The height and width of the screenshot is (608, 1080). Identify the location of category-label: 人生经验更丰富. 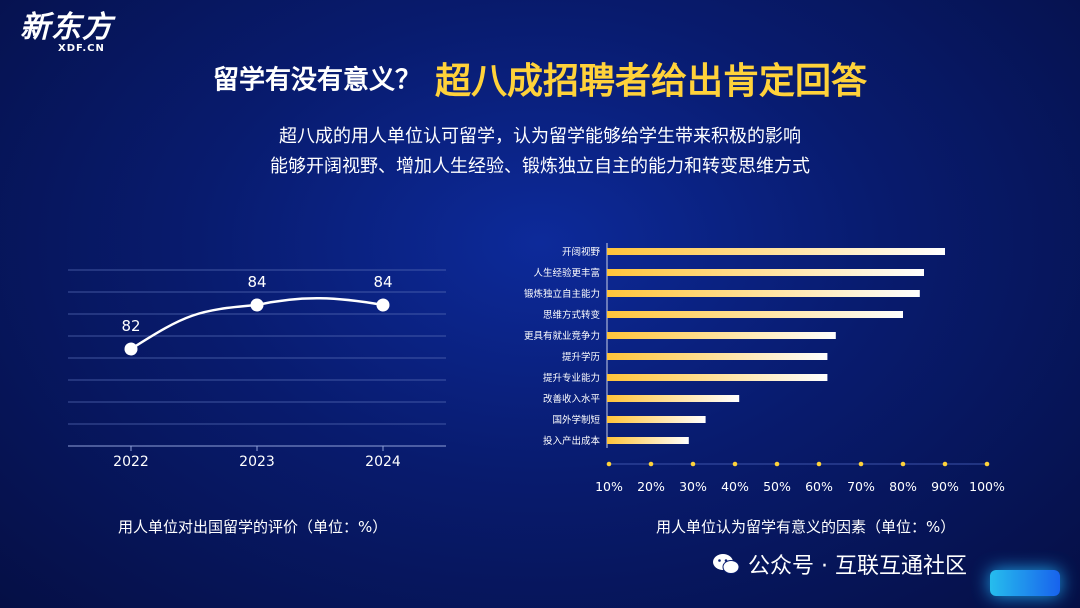
(566, 273).